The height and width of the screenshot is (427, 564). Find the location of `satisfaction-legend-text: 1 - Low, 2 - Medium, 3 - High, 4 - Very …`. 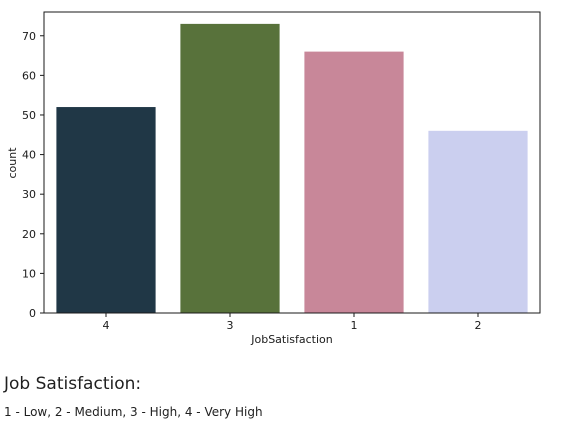

satisfaction-legend-text: 1 - Low, 2 - Medium, 3 - High, 4 - Very … is located at coordinates (133, 412).